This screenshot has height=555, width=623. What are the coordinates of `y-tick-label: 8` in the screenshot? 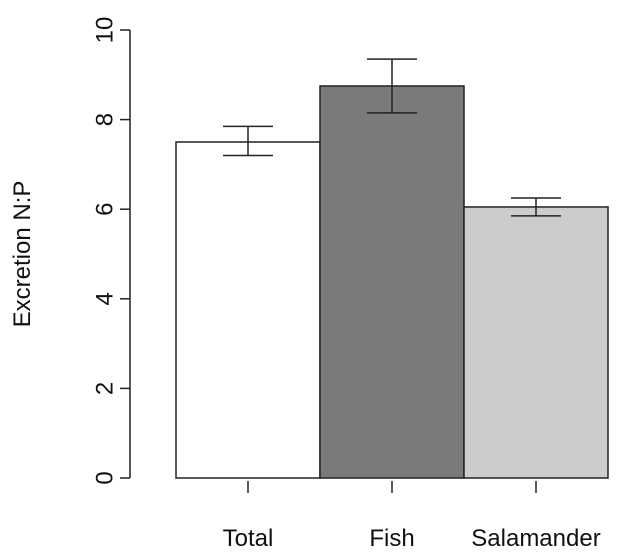 It's located at (104, 119).